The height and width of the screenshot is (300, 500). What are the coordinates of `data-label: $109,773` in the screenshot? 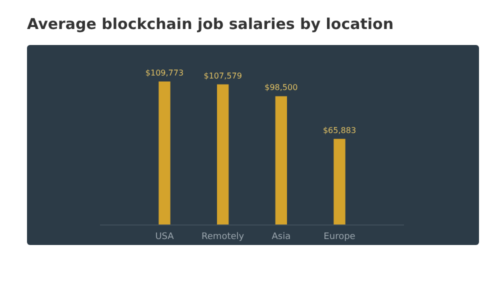 It's located at (164, 73).